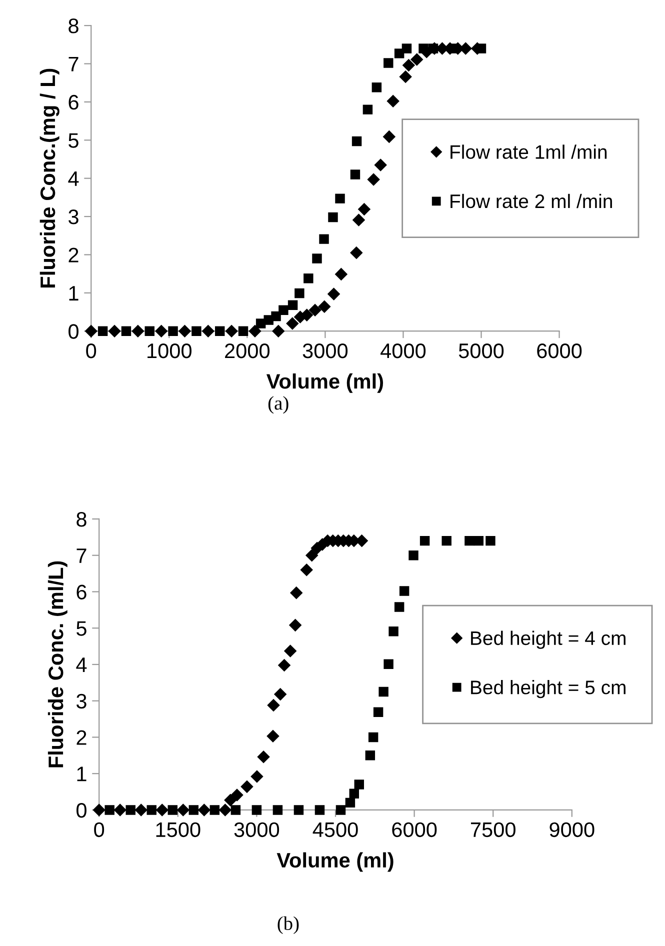 The image size is (665, 946). What do you see at coordinates (414, 830) in the screenshot?
I see `x-tick-label: 6000` at bounding box center [414, 830].